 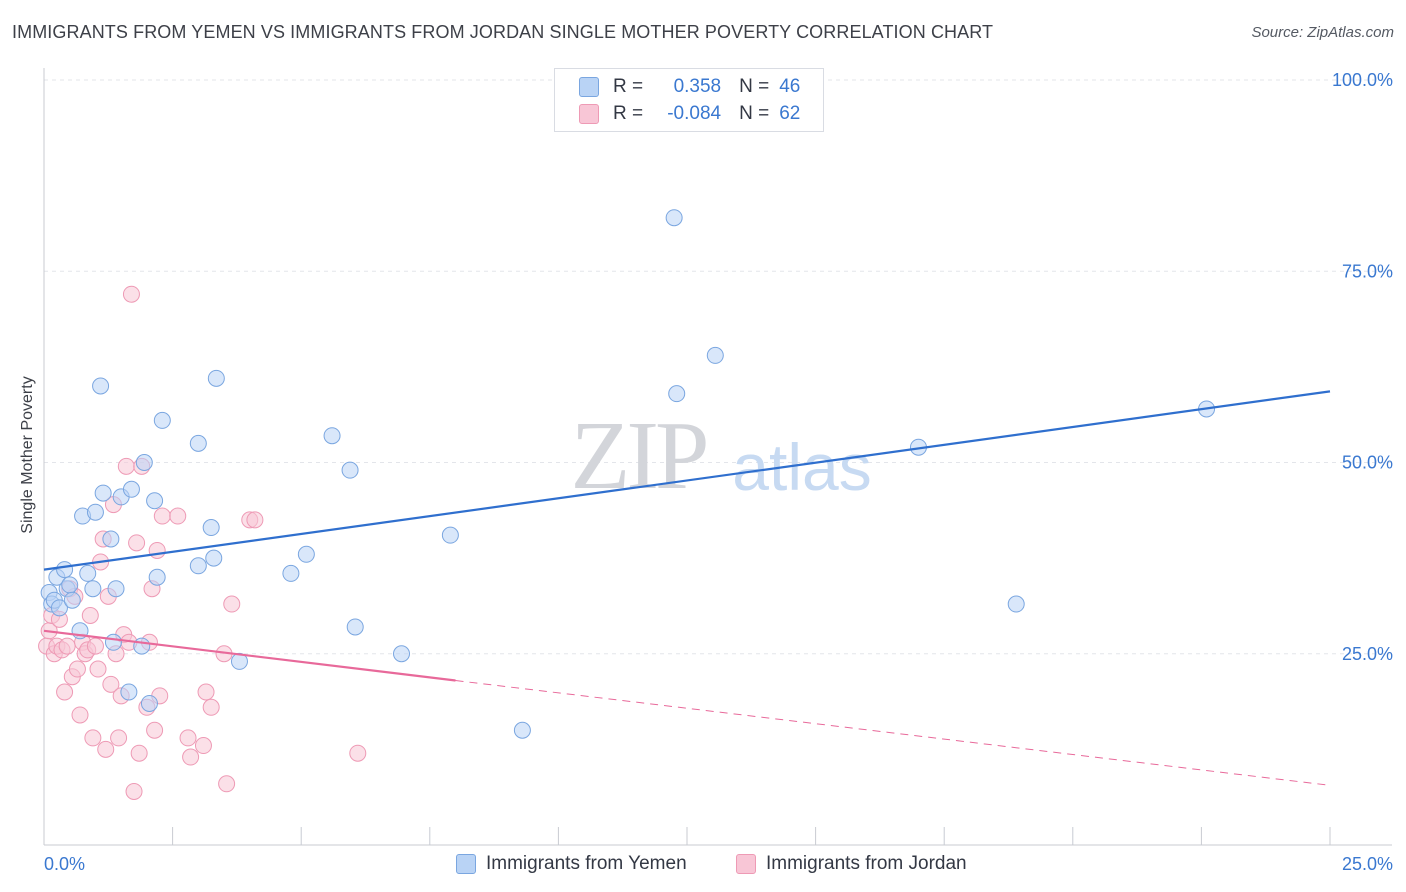 I want to click on legend-row-jordan: R = -0.084 N = 62, so click(x=689, y=114).